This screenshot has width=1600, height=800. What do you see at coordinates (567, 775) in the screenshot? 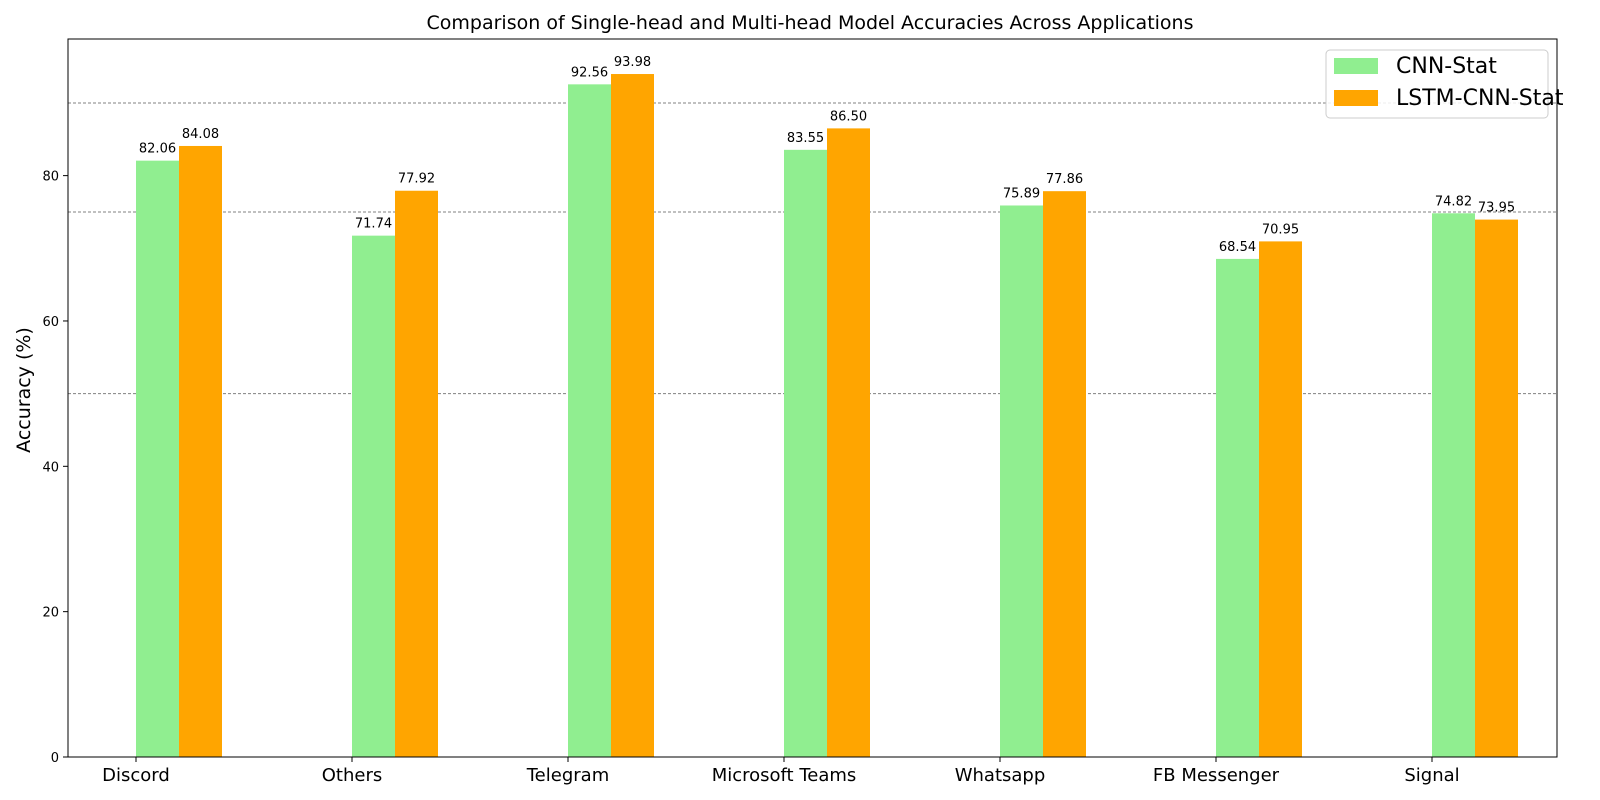
I see `x-tick-label: Telegram` at bounding box center [567, 775].